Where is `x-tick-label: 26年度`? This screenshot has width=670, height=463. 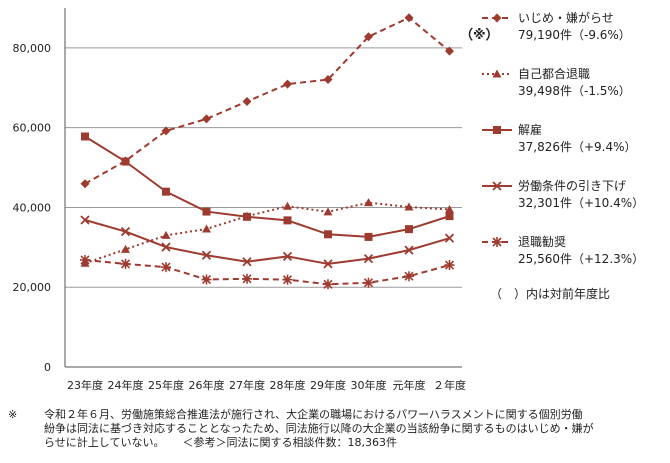
x-tick-label: 26年度 is located at coordinates (207, 385).